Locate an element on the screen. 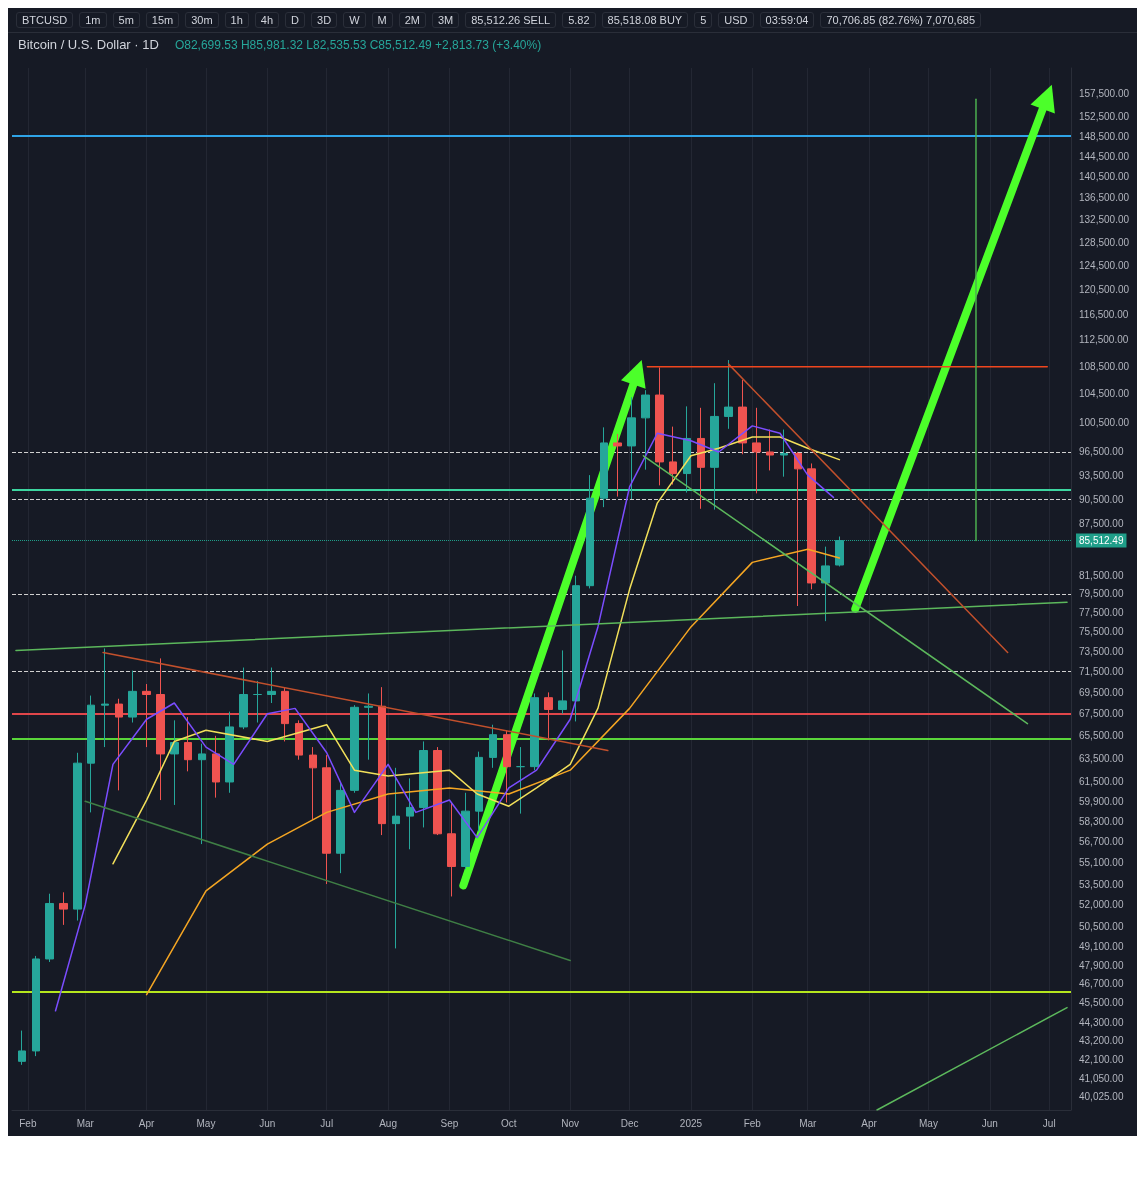  x-tick-label: Sep is located at coordinates (449, 1123).